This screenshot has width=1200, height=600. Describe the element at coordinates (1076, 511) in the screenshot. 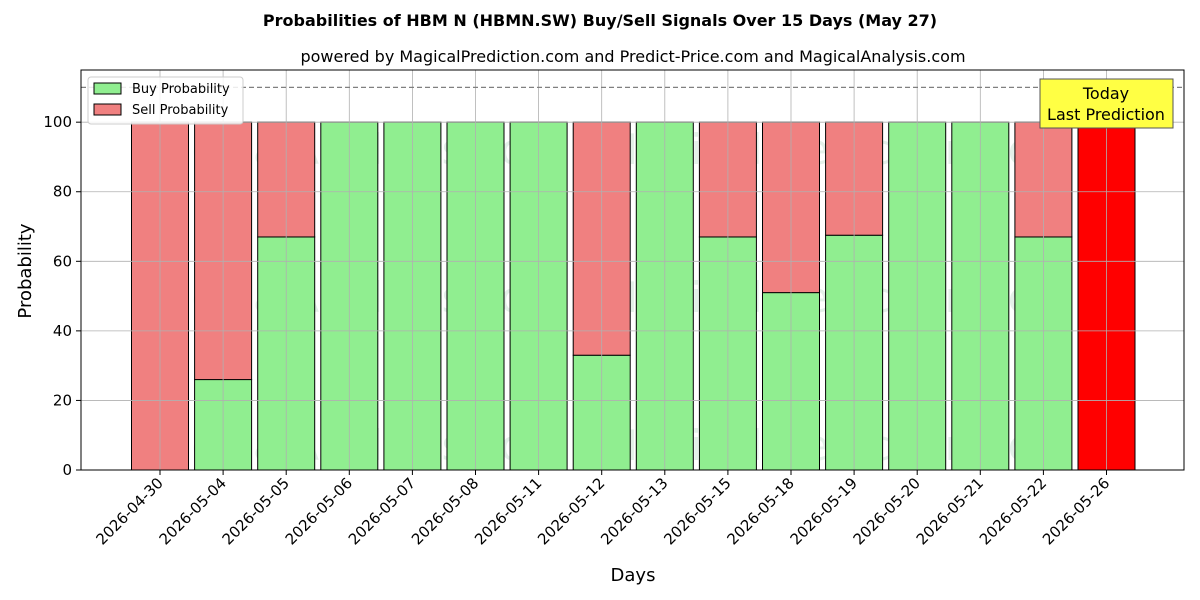

I see `x-tick-label: 2026-05-26` at that location.